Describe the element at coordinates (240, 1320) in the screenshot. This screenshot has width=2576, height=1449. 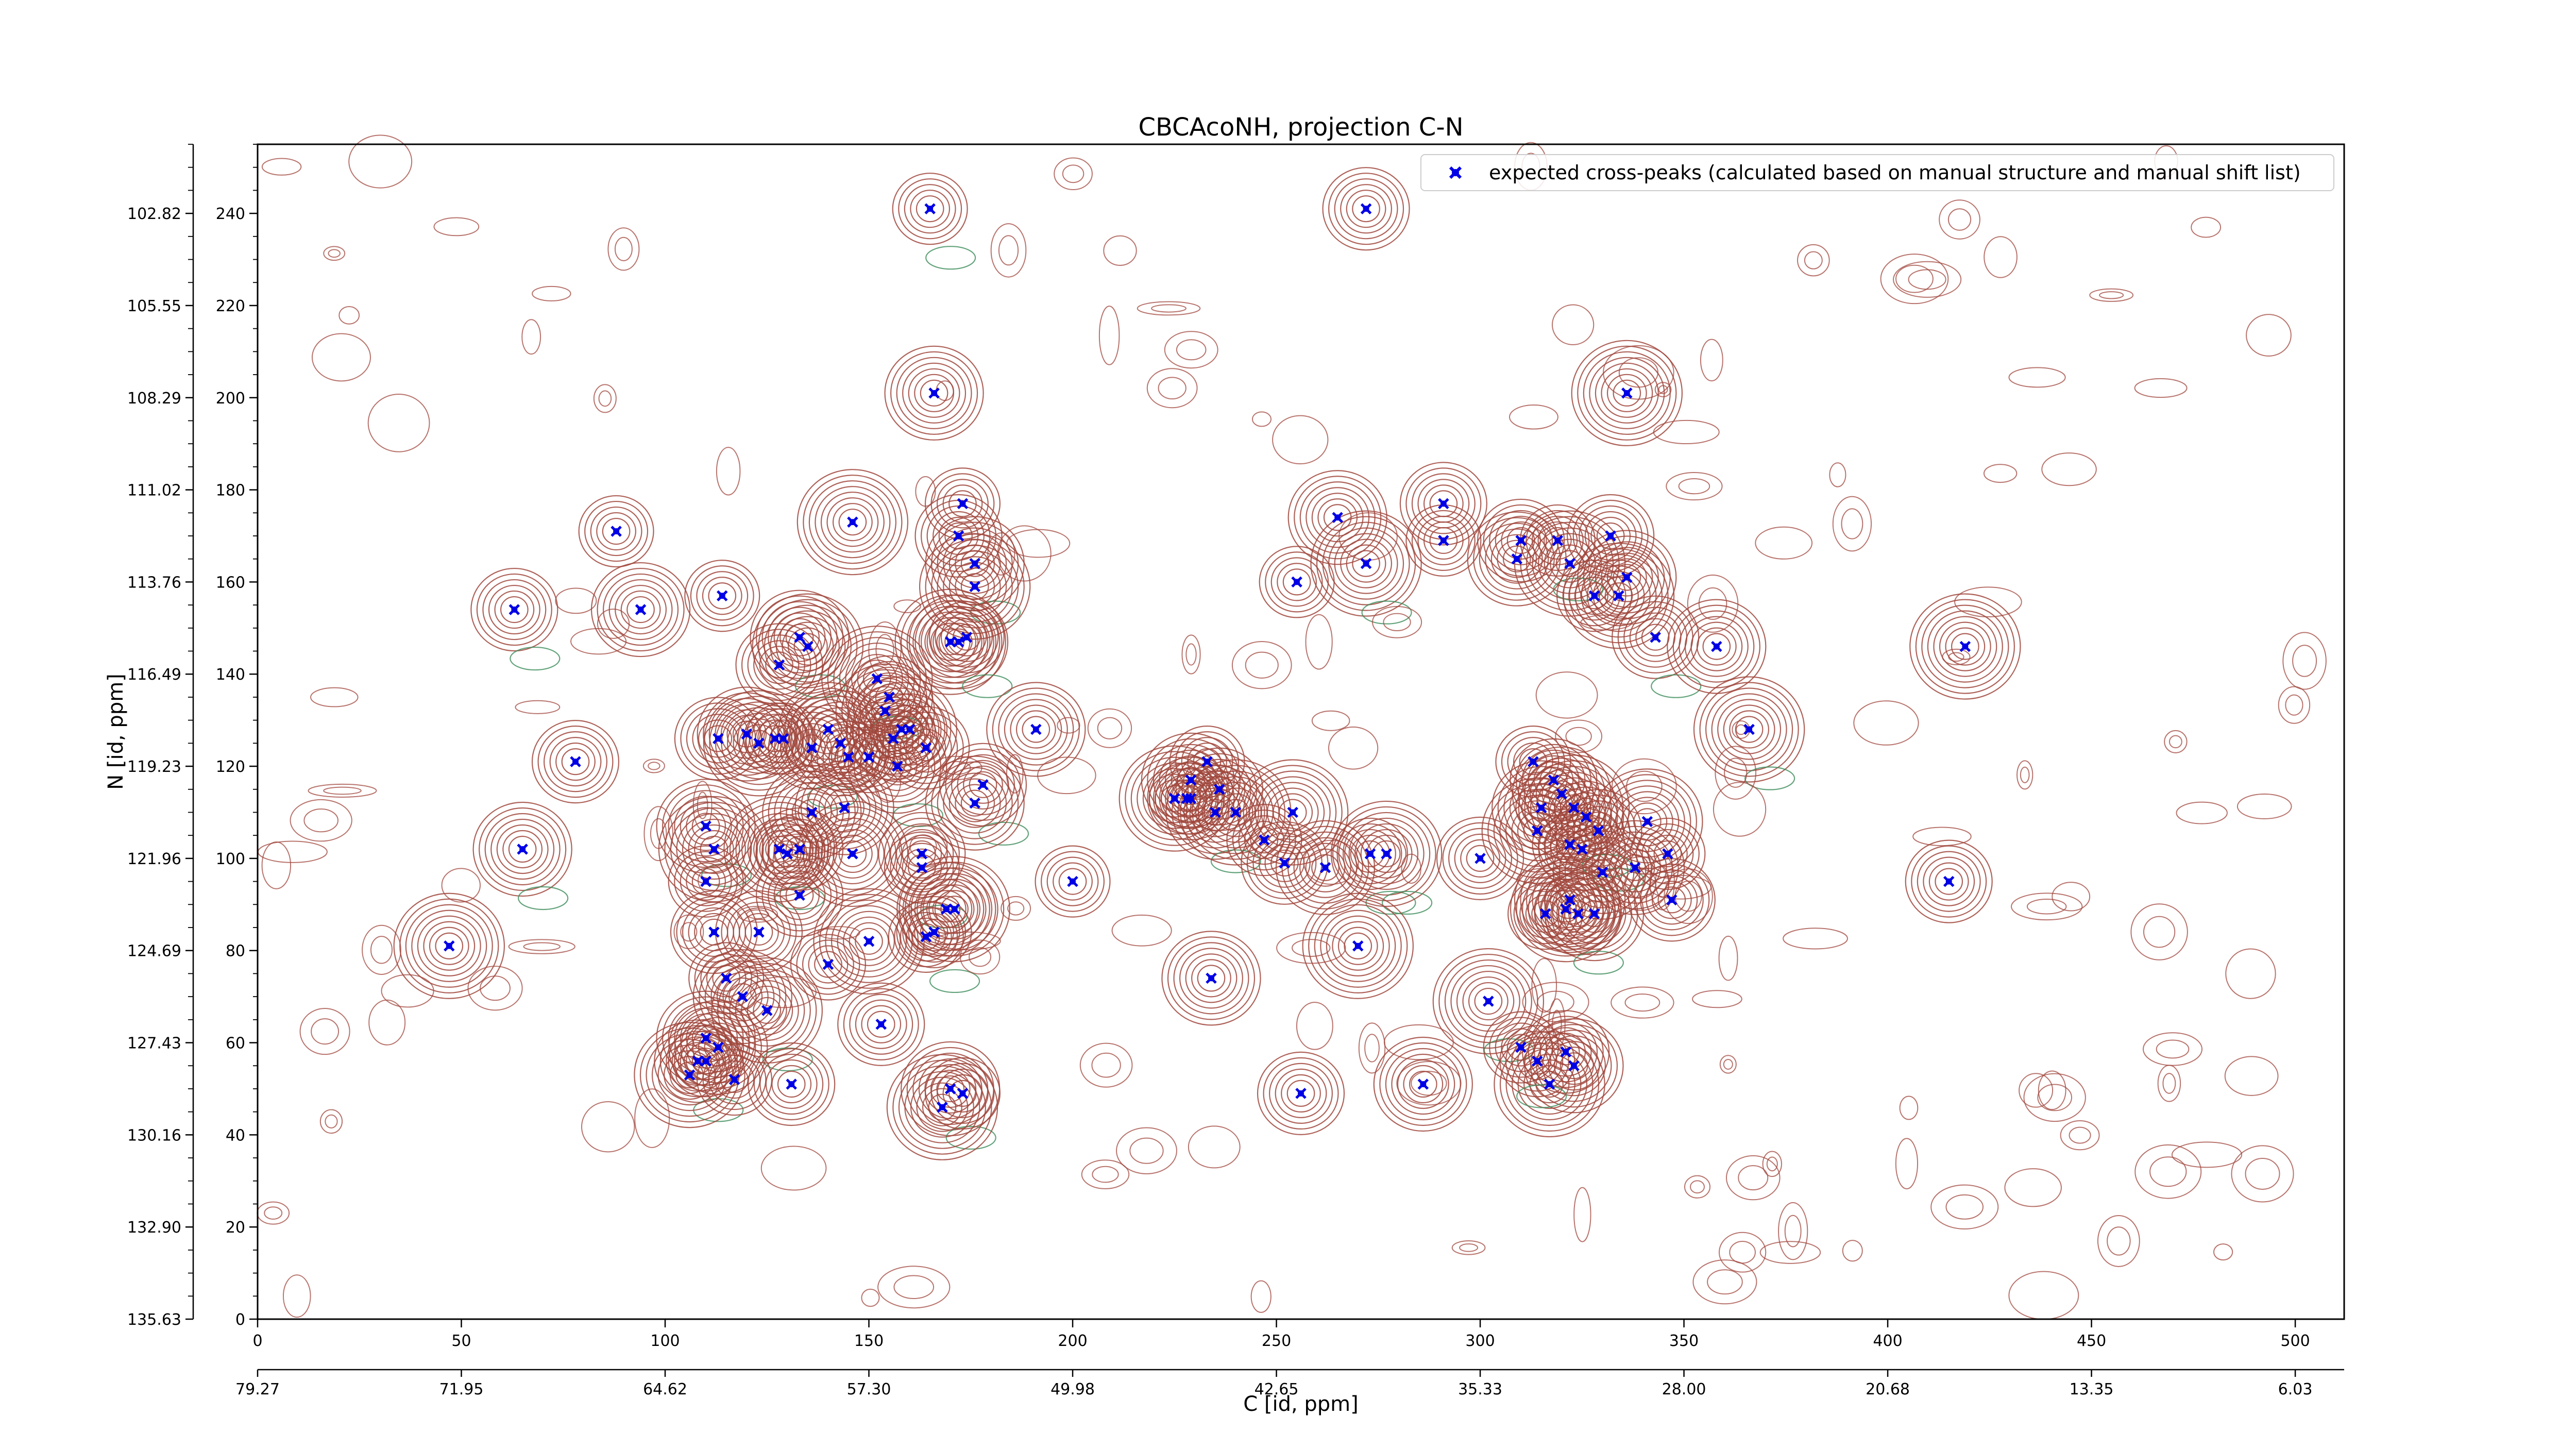
I see `y-tick-label: 0` at that location.